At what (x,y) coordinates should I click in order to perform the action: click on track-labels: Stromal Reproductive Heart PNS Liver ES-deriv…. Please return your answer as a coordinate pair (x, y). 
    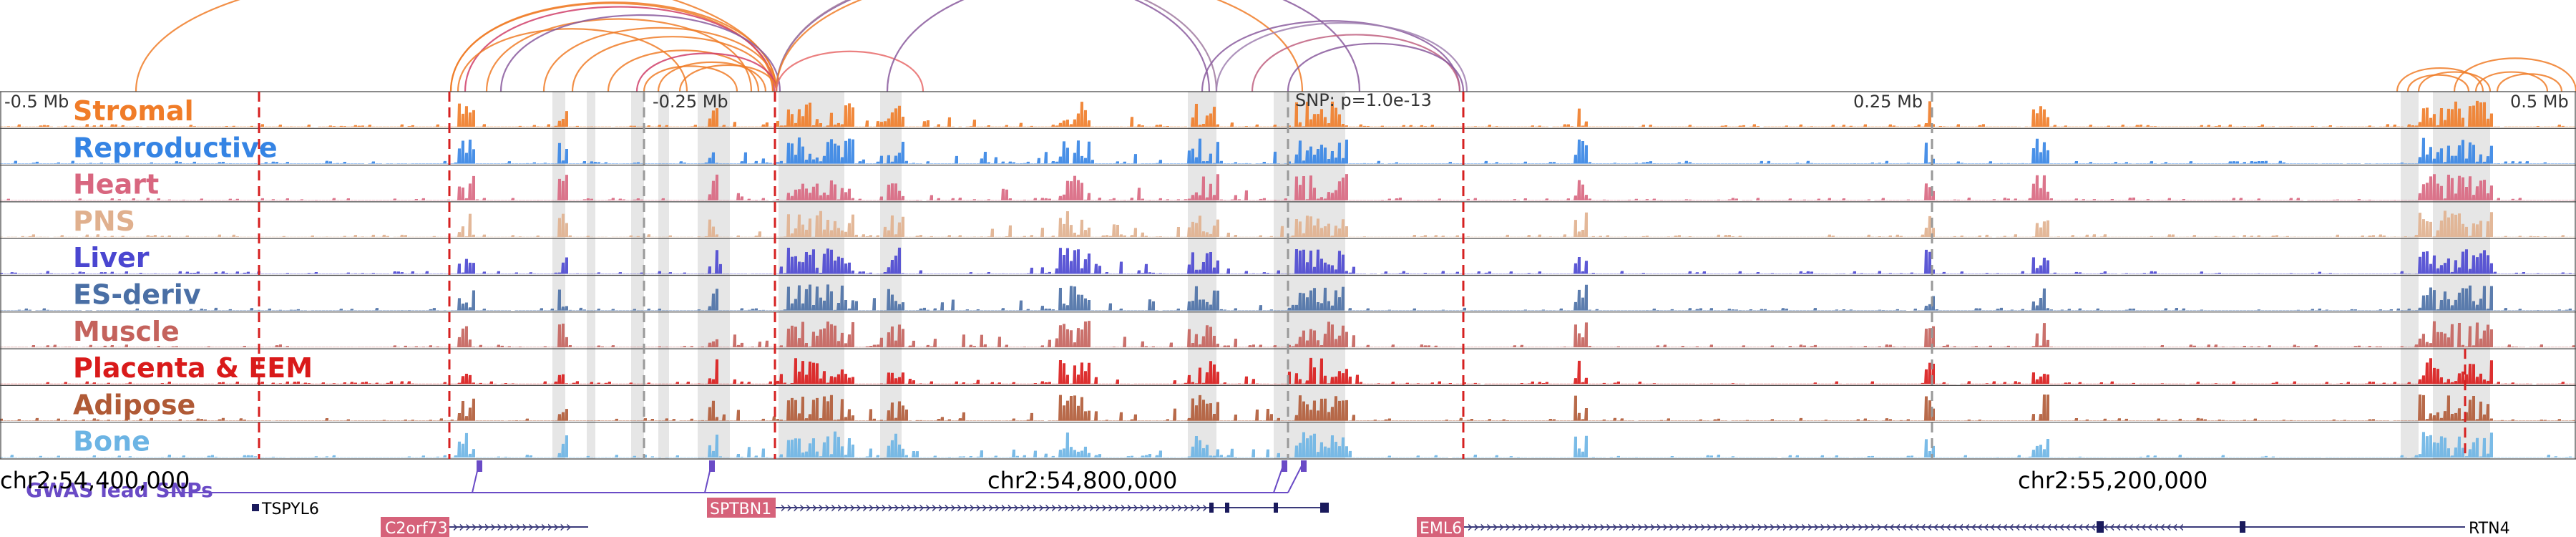
    Looking at the image, I should click on (193, 276).